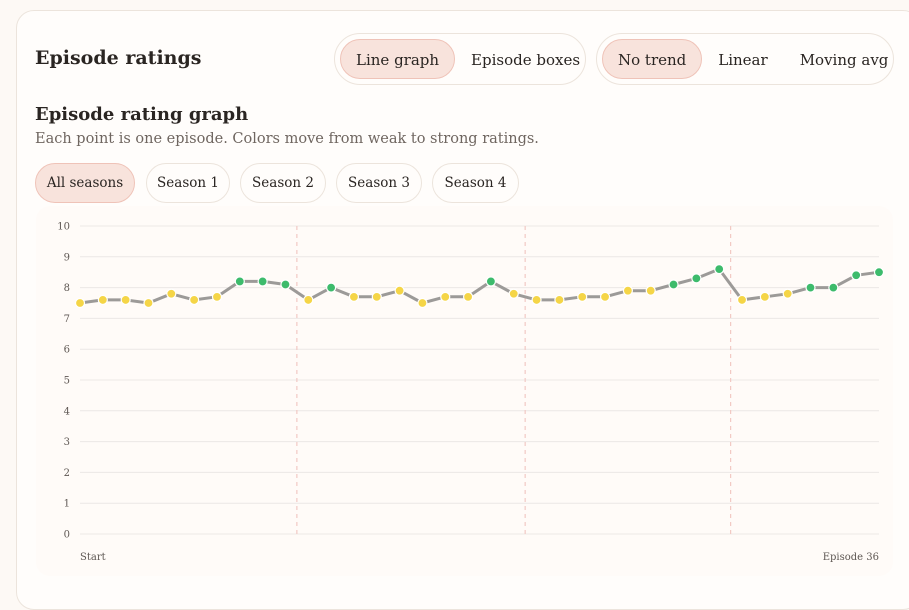 The height and width of the screenshot is (610, 909). Describe the element at coordinates (85, 183) in the screenshot. I see `season-chip-all: All seasons` at that location.